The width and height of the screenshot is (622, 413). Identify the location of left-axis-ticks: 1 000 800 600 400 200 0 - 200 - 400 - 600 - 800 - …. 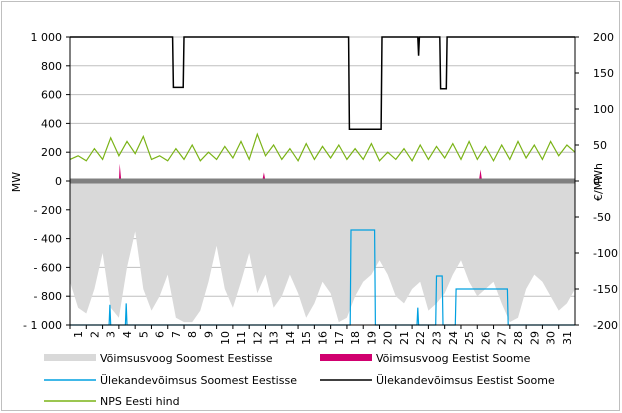
(46, 181).